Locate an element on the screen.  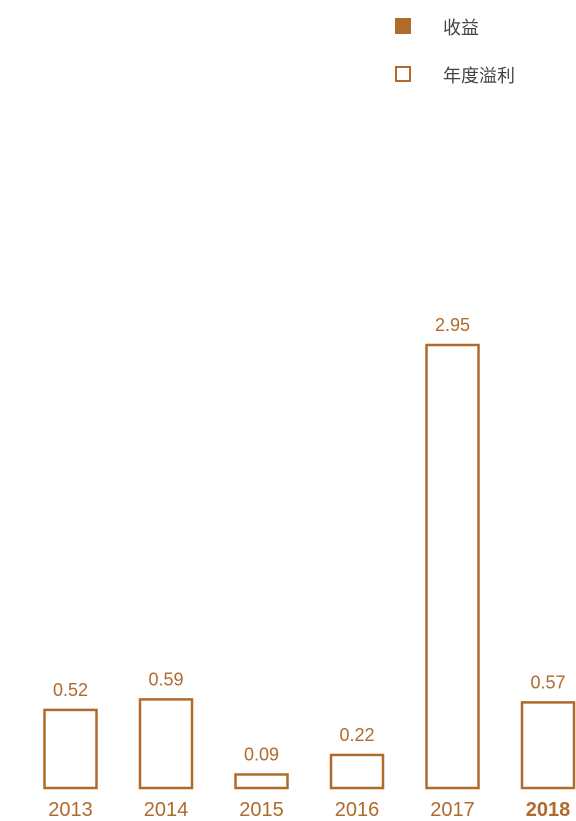
x-tick-label-2018: 2018 is located at coordinates (548, 810).